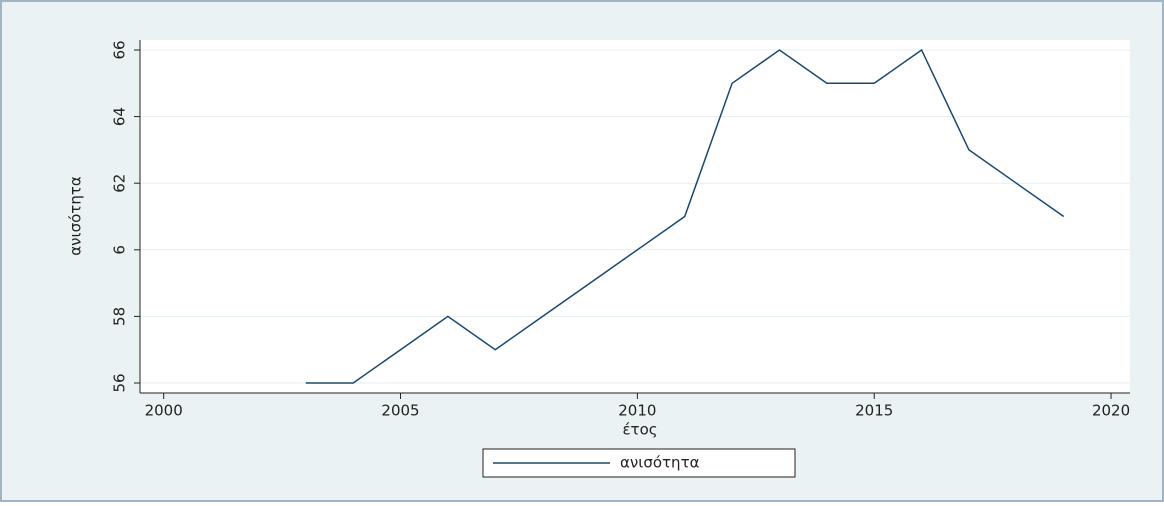 This screenshot has height=506, width=1164. Describe the element at coordinates (76, 216) in the screenshot. I see `y-axis-label: ανισότητα` at that location.